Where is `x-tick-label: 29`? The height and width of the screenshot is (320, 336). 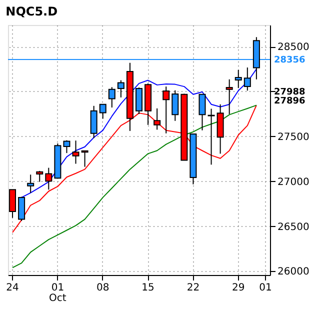
x-tick-label: 29 is located at coordinates (238, 288).